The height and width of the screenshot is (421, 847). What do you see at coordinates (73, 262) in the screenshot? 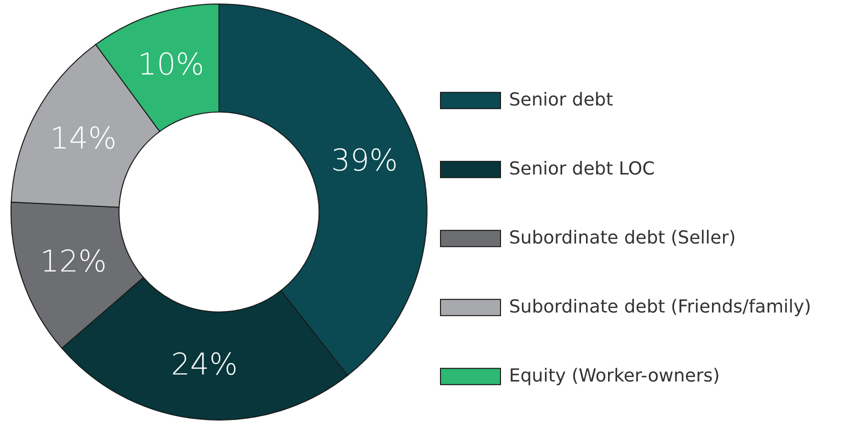
I see `data-label: 12%` at bounding box center [73, 262].